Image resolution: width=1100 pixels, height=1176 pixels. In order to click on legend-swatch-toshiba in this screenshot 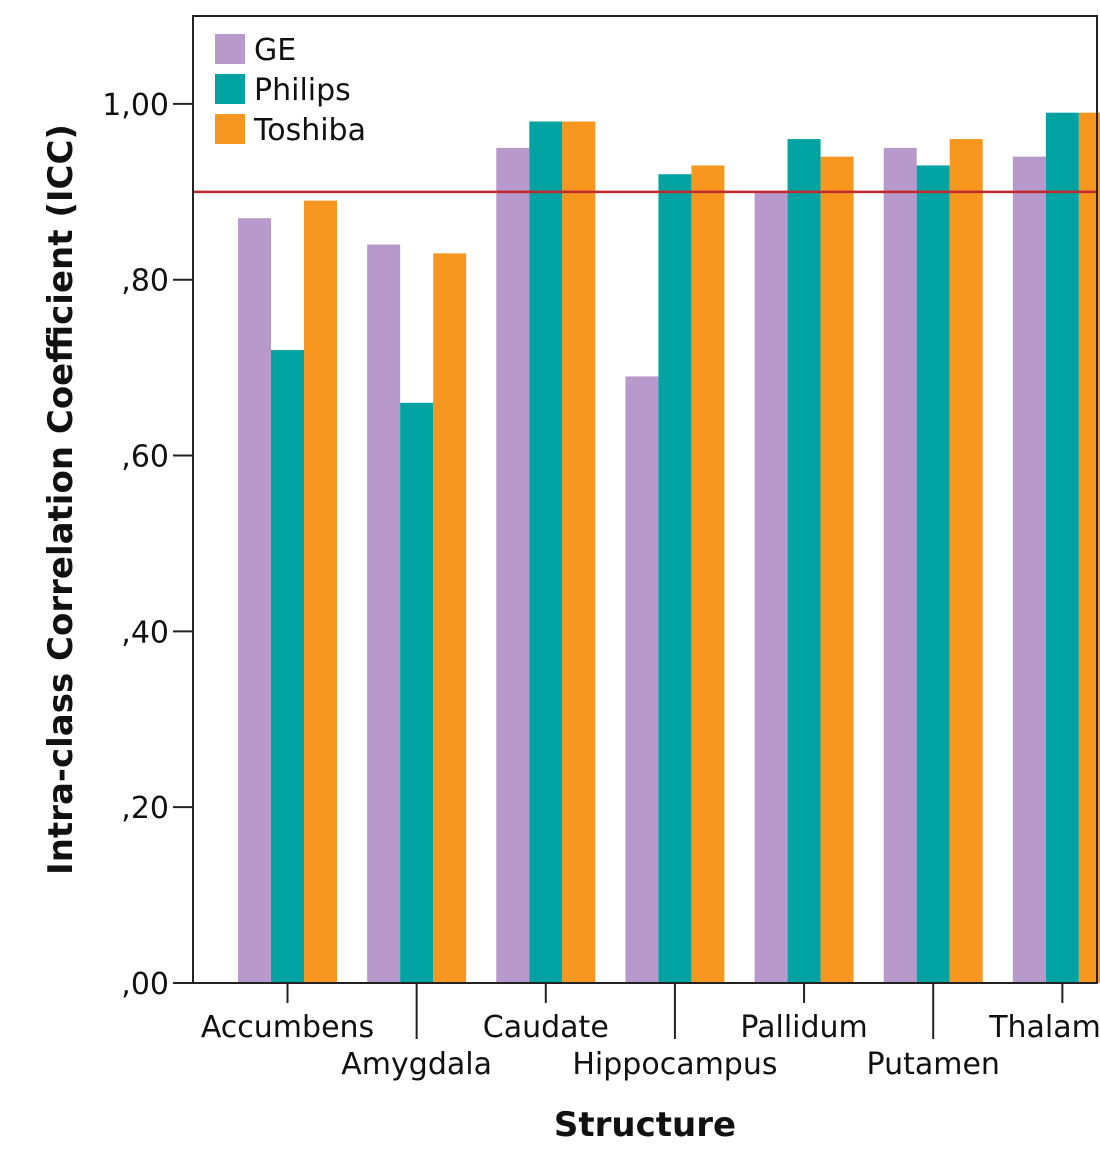, I will do `click(230, 129)`.